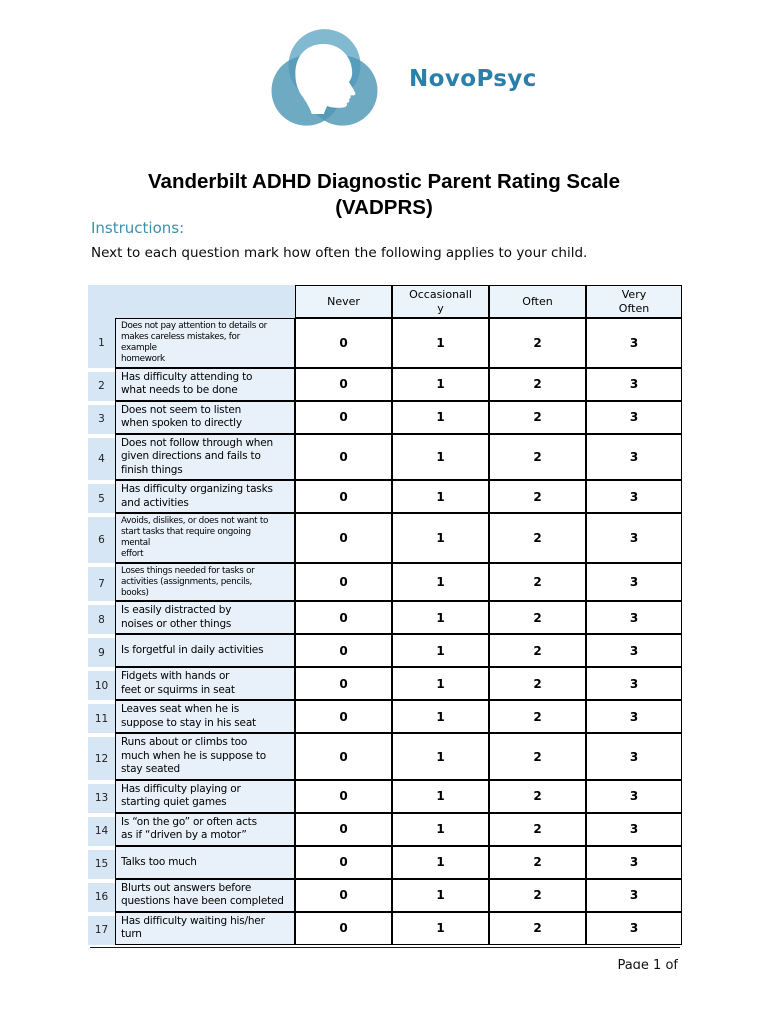 The height and width of the screenshot is (1024, 768). I want to click on question-cell: Has difficulty waiting his/her turn, so click(205, 928).